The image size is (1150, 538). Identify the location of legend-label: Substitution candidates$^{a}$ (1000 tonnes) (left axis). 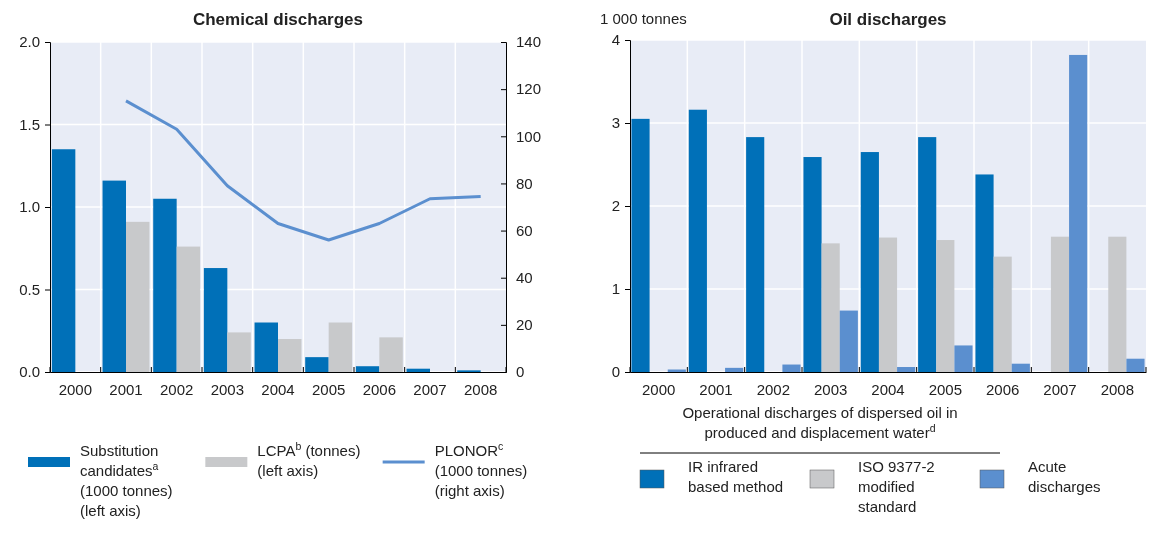
(126, 480).